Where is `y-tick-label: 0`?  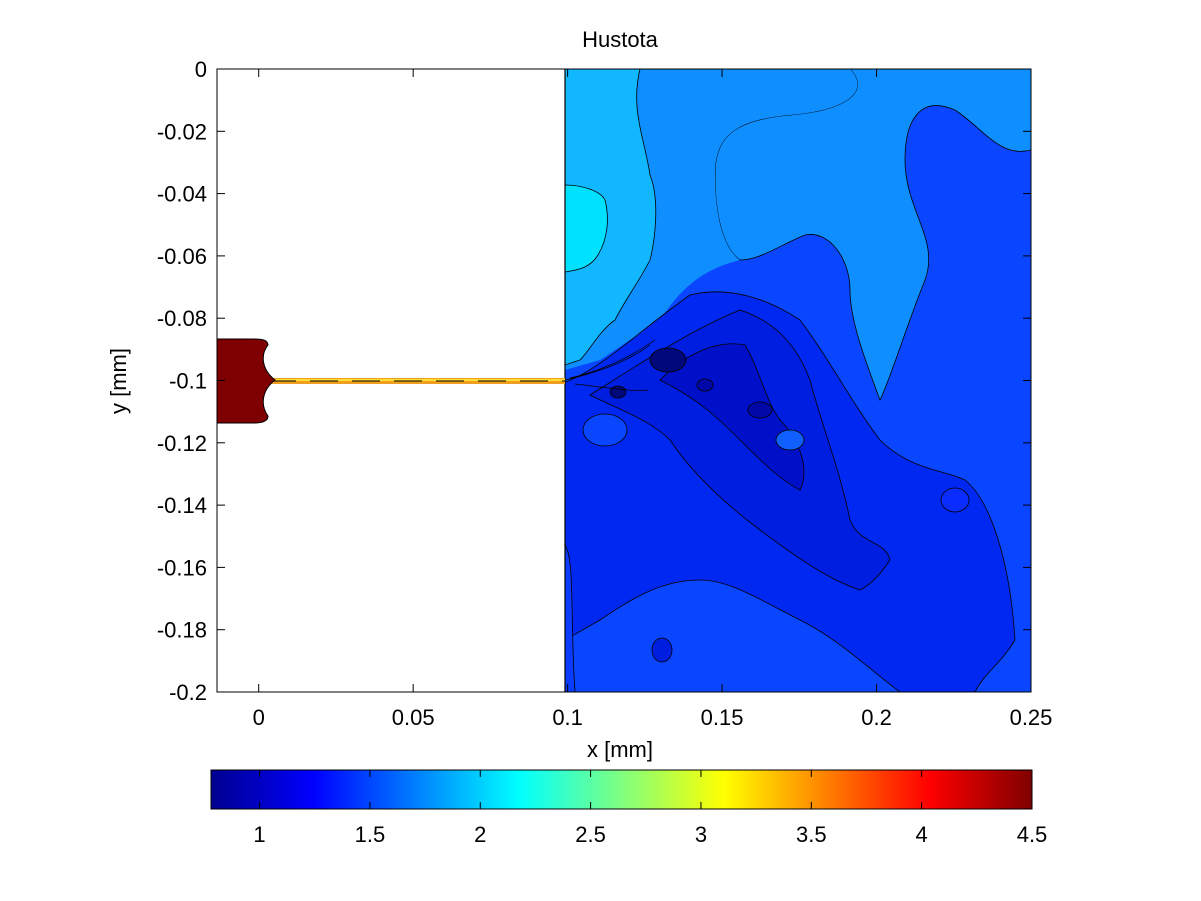
y-tick-label: 0 is located at coordinates (201, 69).